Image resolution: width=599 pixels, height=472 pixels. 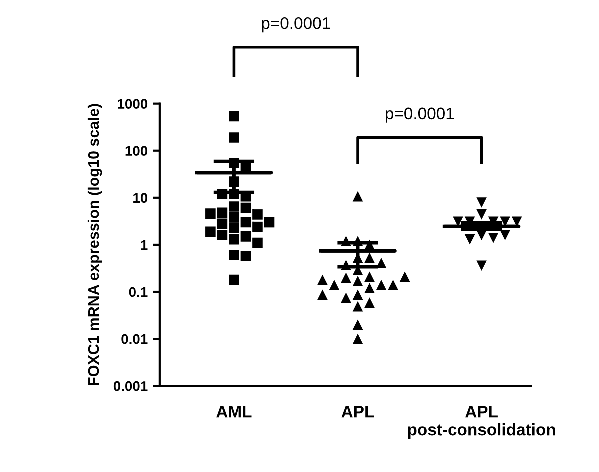 I want to click on y-tick-label: 10, so click(x=141, y=198).